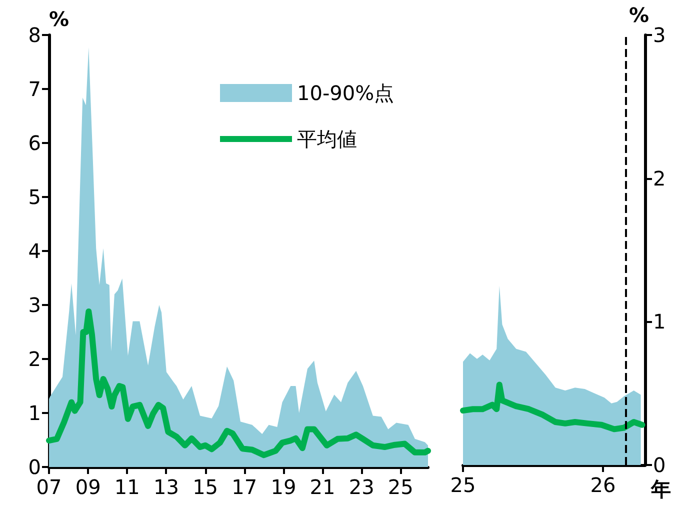 This screenshot has width=682, height=517. Describe the element at coordinates (245, 487) in the screenshot. I see `x-tick-label: 17` at that location.